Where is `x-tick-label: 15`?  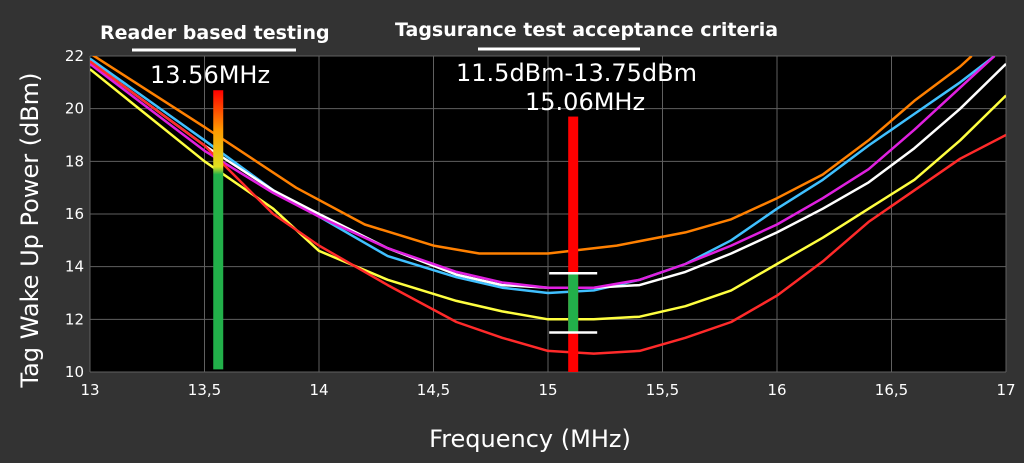
x-tick-label: 15 is located at coordinates (547, 390).